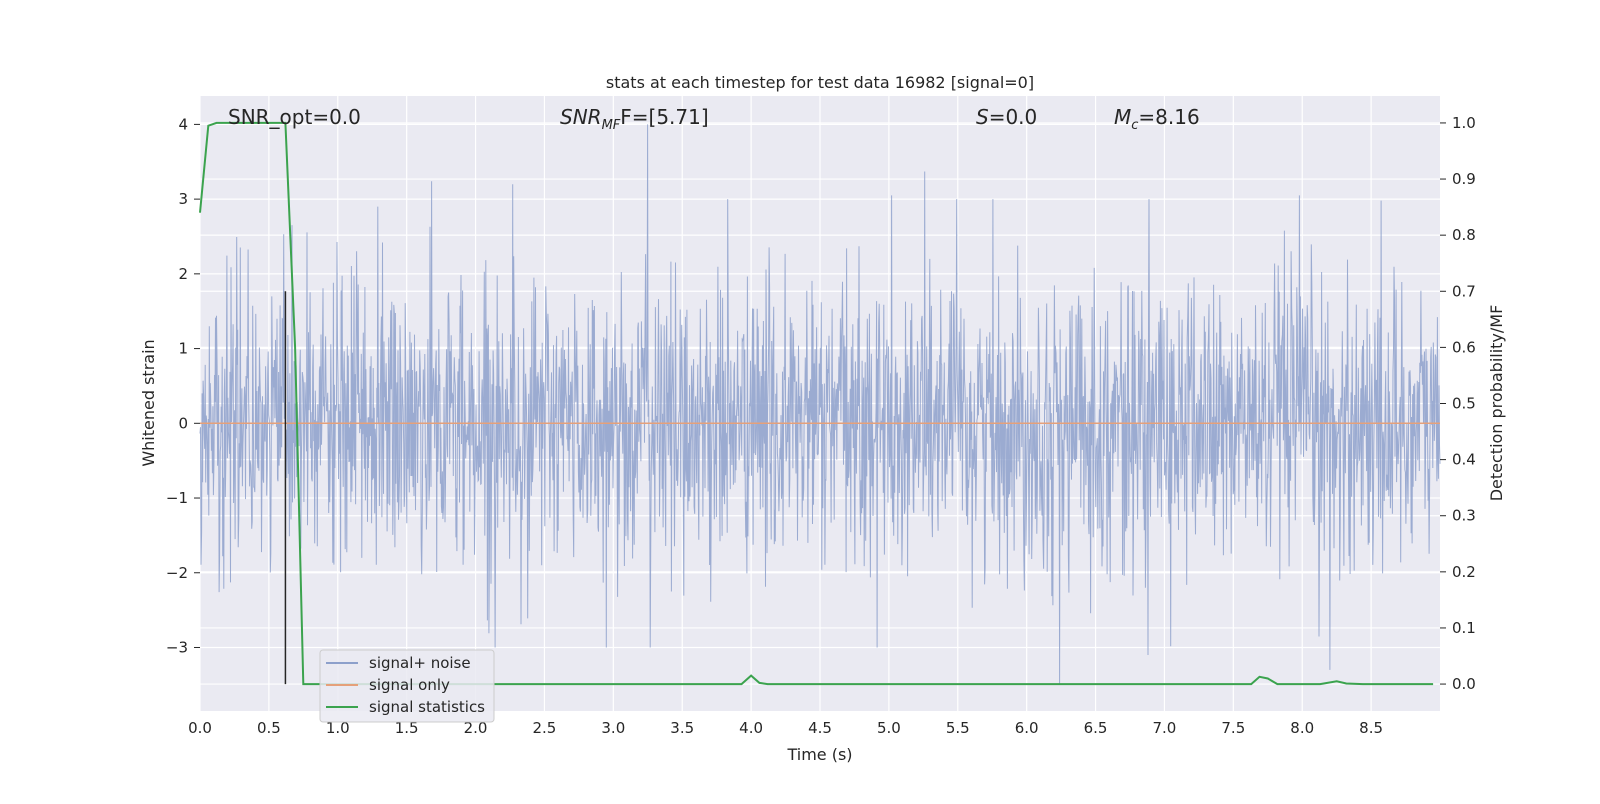 The height and width of the screenshot is (804, 1600). What do you see at coordinates (183, 349) in the screenshot?
I see `y-tick-label-left: 1` at bounding box center [183, 349].